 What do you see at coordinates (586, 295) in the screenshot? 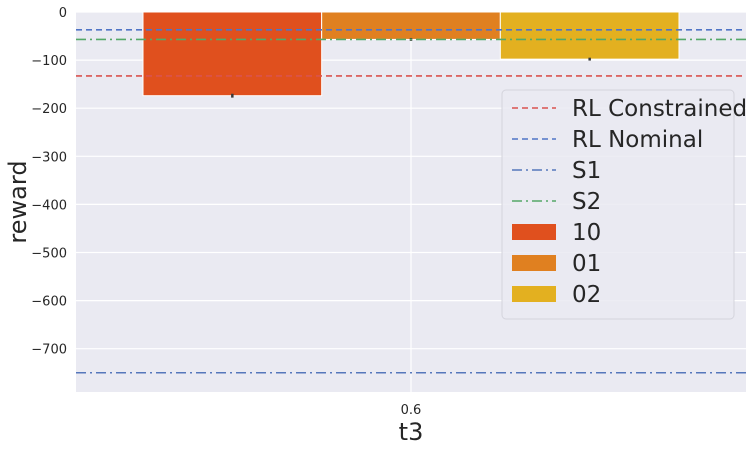
I see `legend-label: 02` at bounding box center [586, 295].